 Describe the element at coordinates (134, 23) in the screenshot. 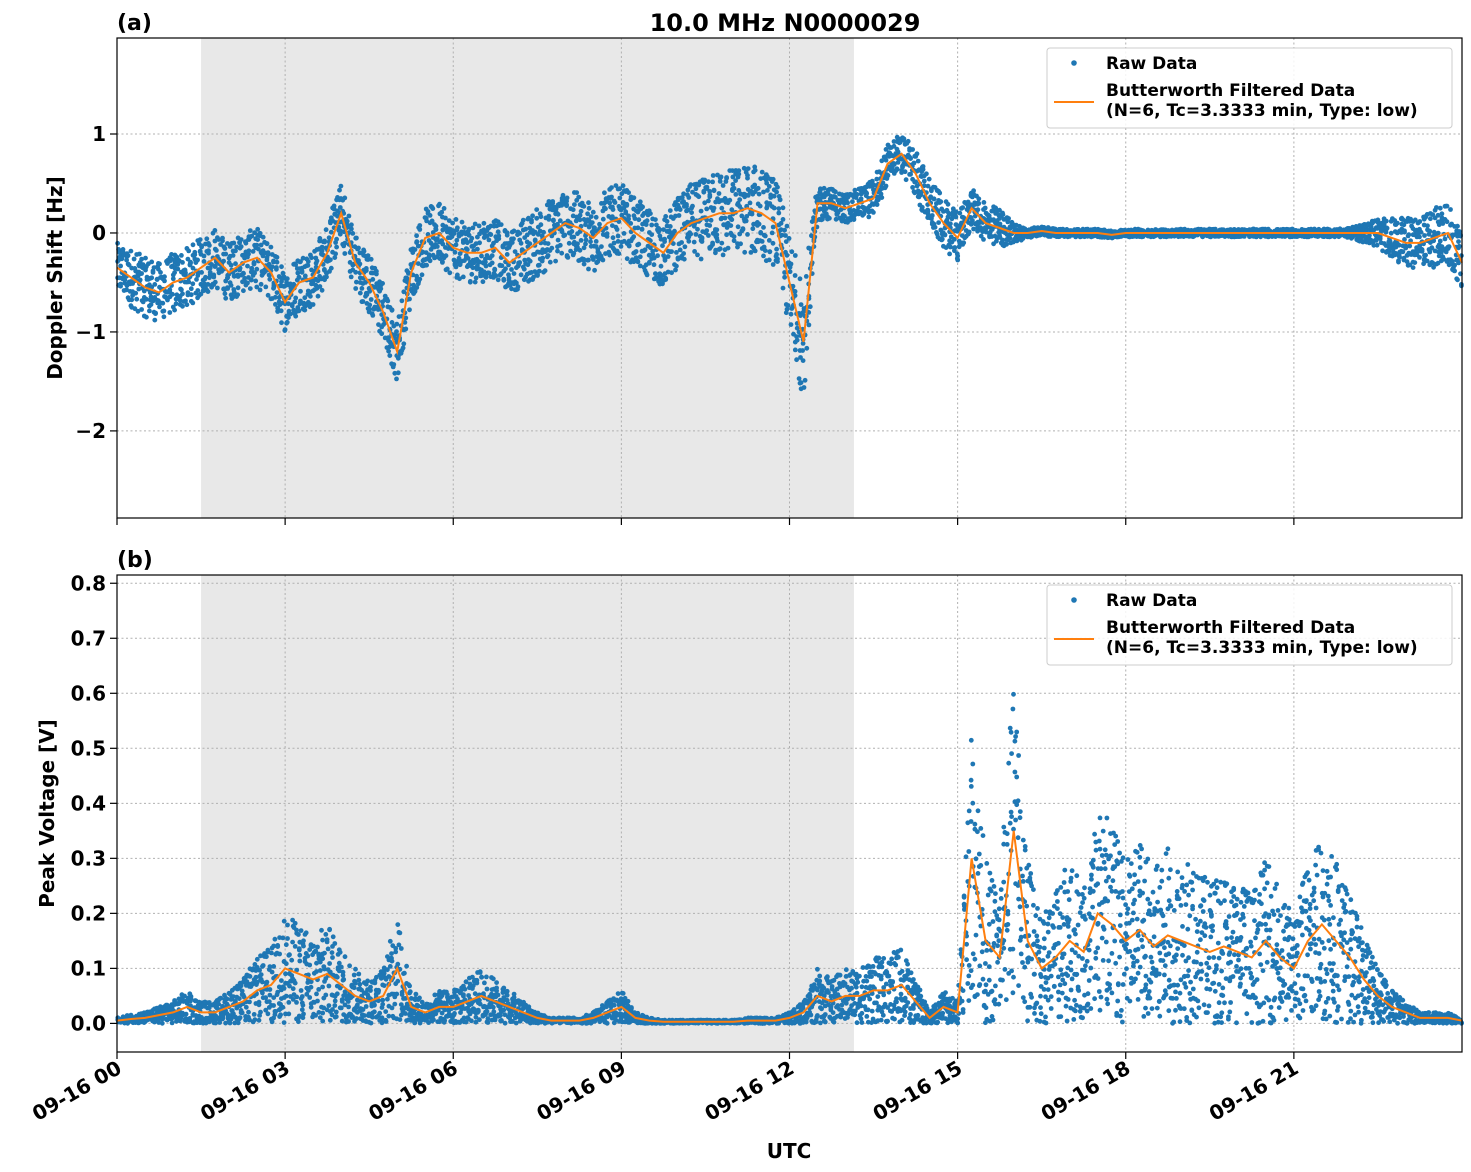

I see `panel-label: (a)` at that location.